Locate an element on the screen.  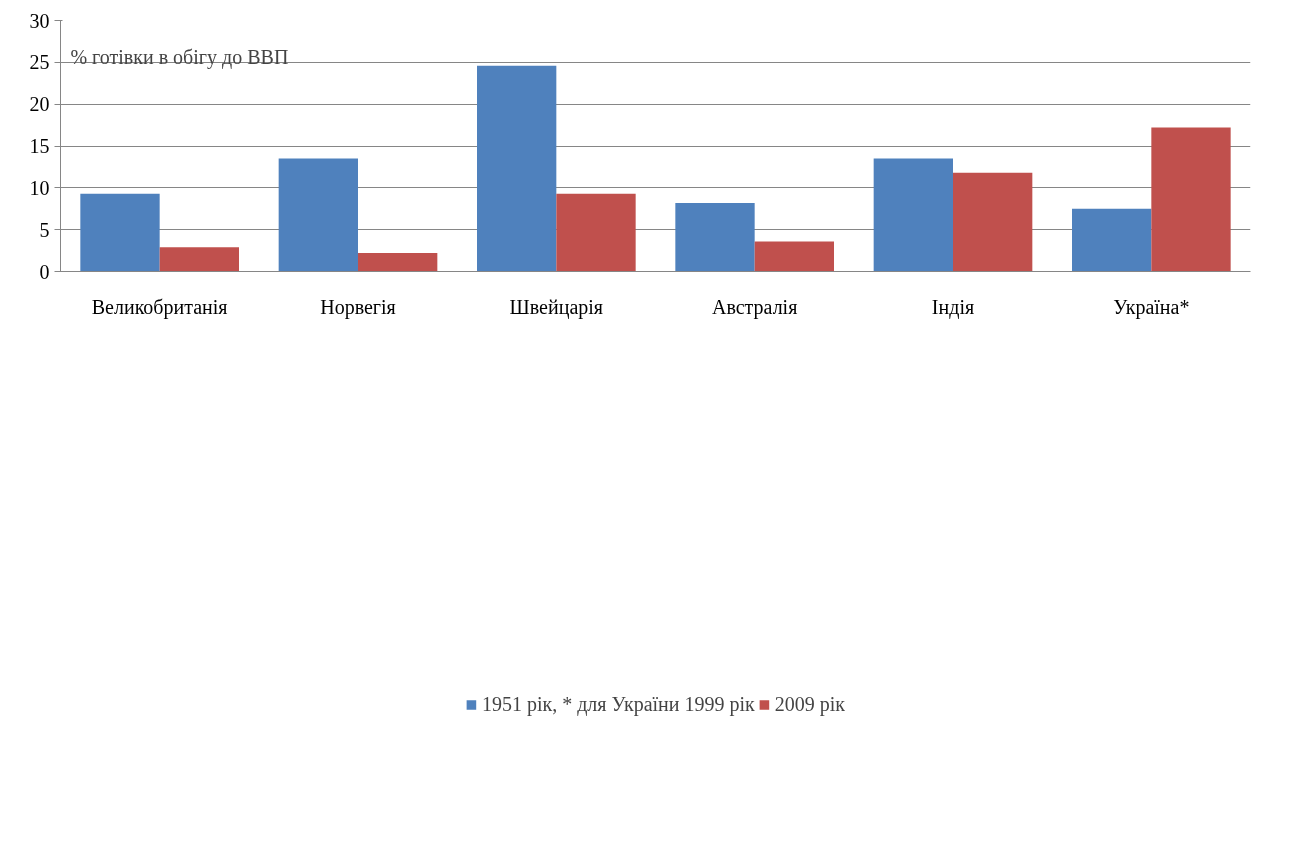
x-tick-label: Великобританія is located at coordinates (159, 307).